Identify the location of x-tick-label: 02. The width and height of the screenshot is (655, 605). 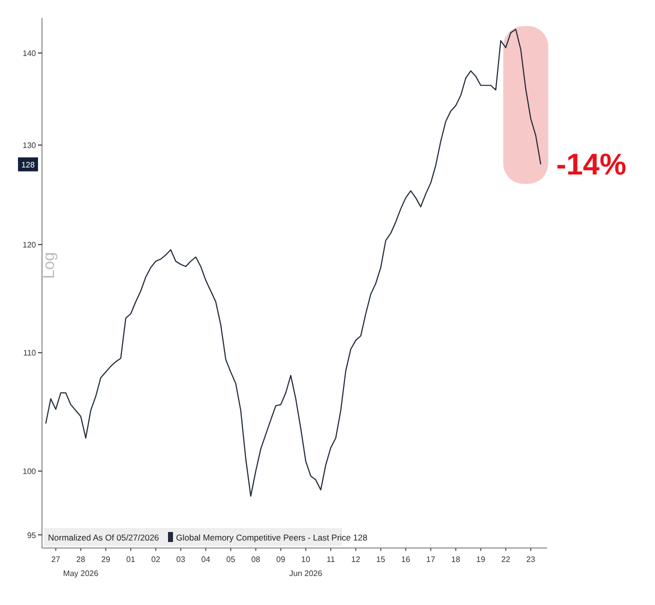
(156, 559).